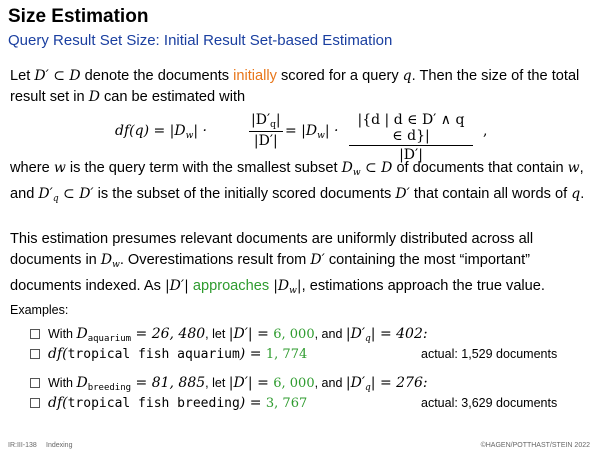 The image size is (600, 450). Describe the element at coordinates (157, 76) in the screenshot. I see `text: denote the documents` at that location.